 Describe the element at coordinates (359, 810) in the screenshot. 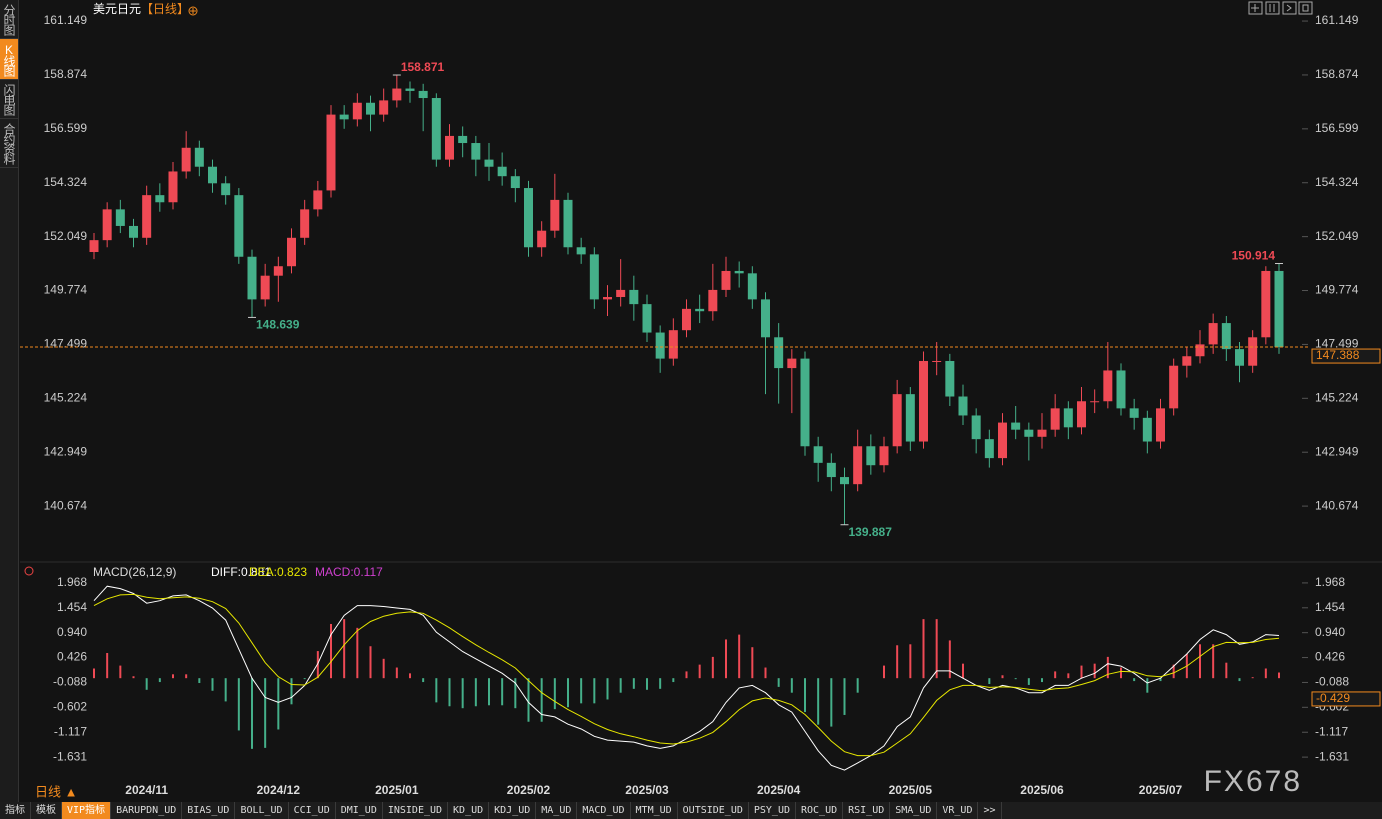

I see `indicator-tab: DMI_UD` at that location.